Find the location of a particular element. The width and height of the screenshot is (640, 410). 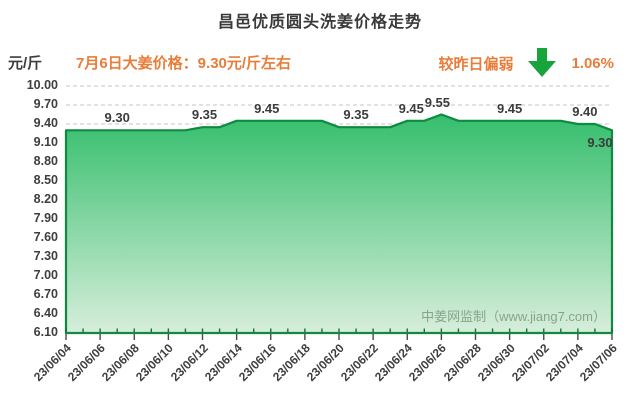

today-price-subtitle: 7月6日大姜价格：9.30元/斤左右 is located at coordinates (184, 63).